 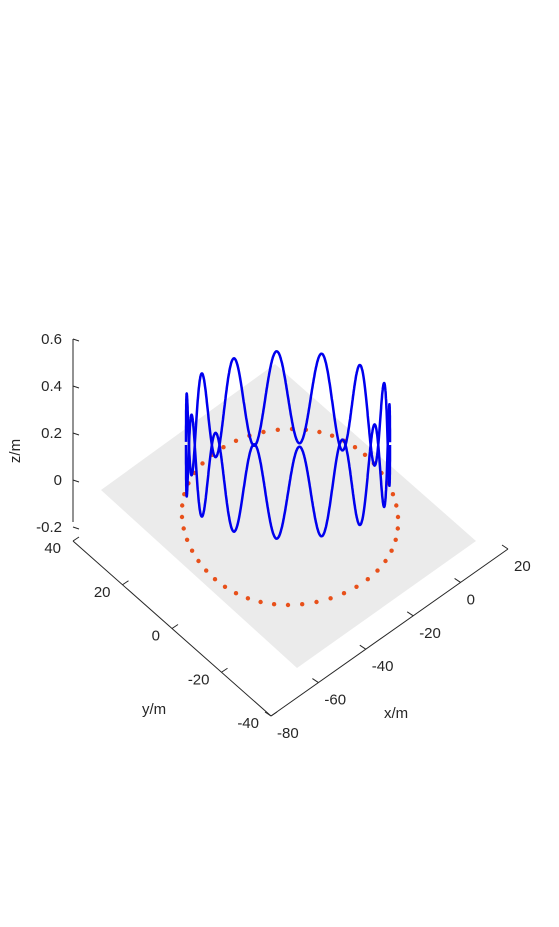 I want to click on x-axis-line, so click(x=389, y=632).